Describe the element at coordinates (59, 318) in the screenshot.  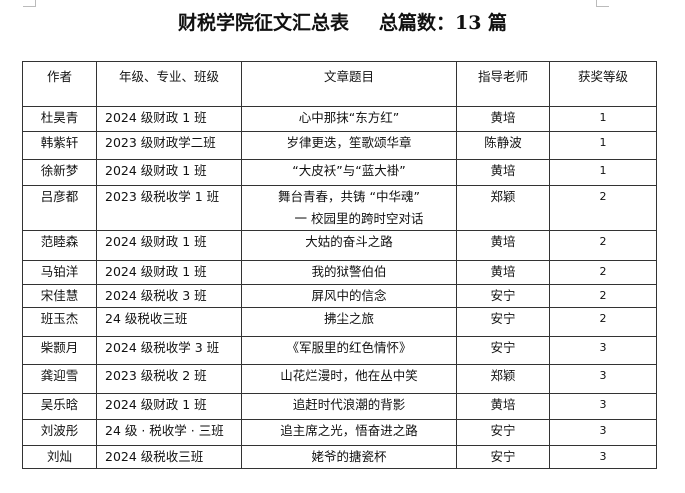
I see `cell-author-text: 班玉杰` at that location.